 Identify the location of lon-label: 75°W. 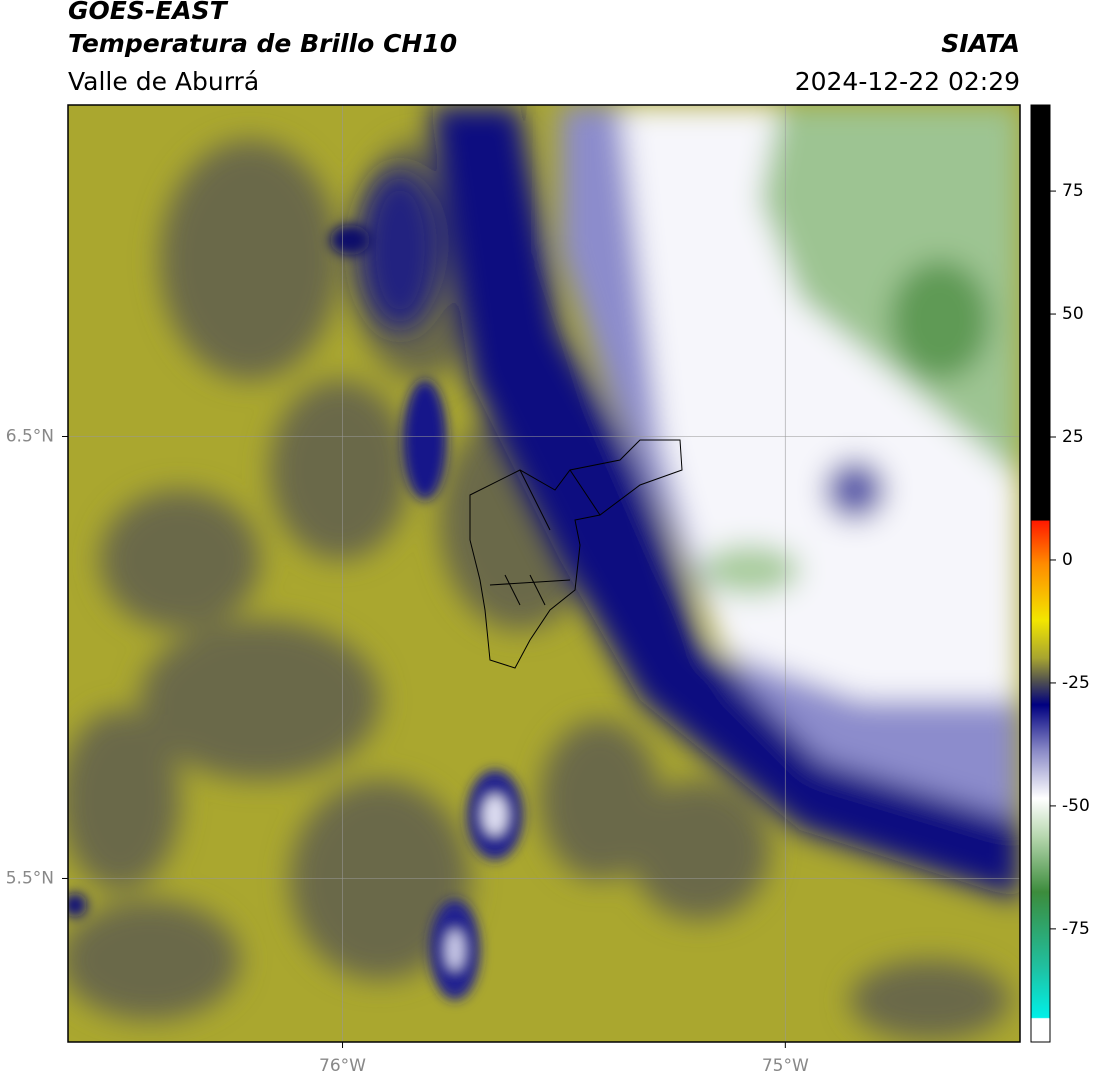
(785, 1066).